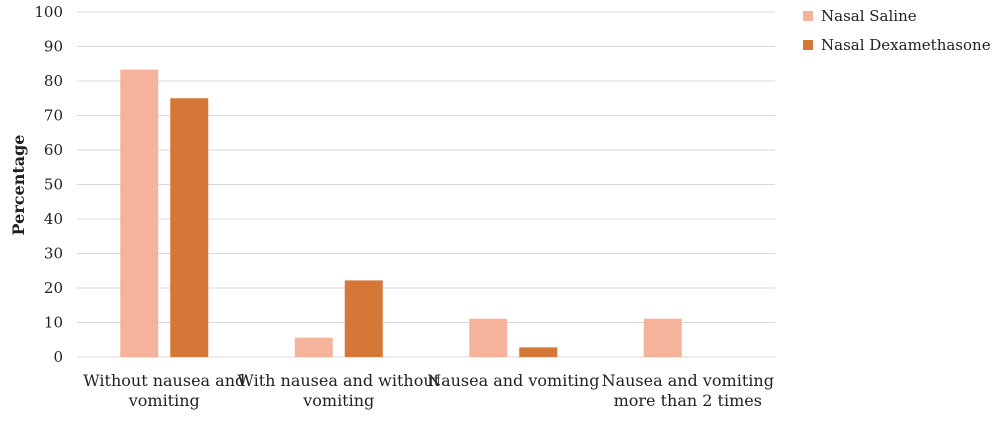 This screenshot has width=1000, height=424. Describe the element at coordinates (53, 219) in the screenshot. I see `y-tick-label: 40` at that location.